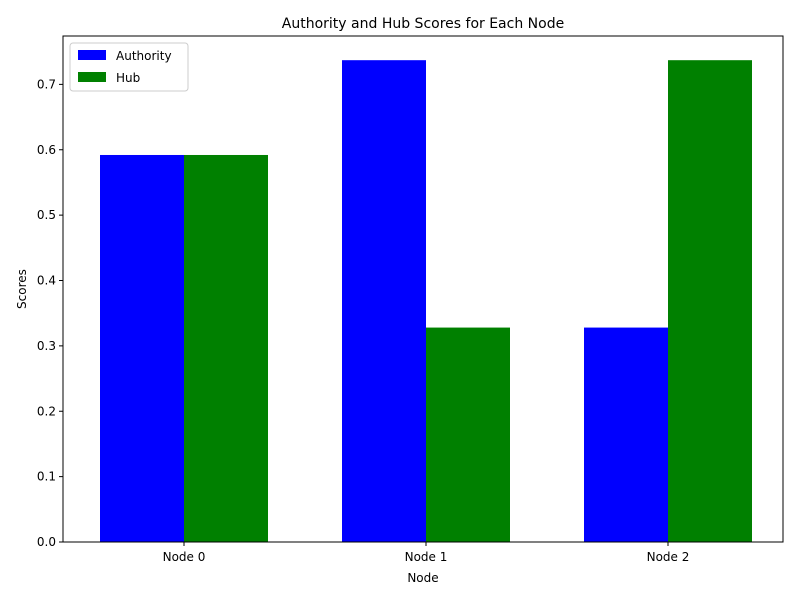  I want to click on legend-label-hub: Hub, so click(128, 78).